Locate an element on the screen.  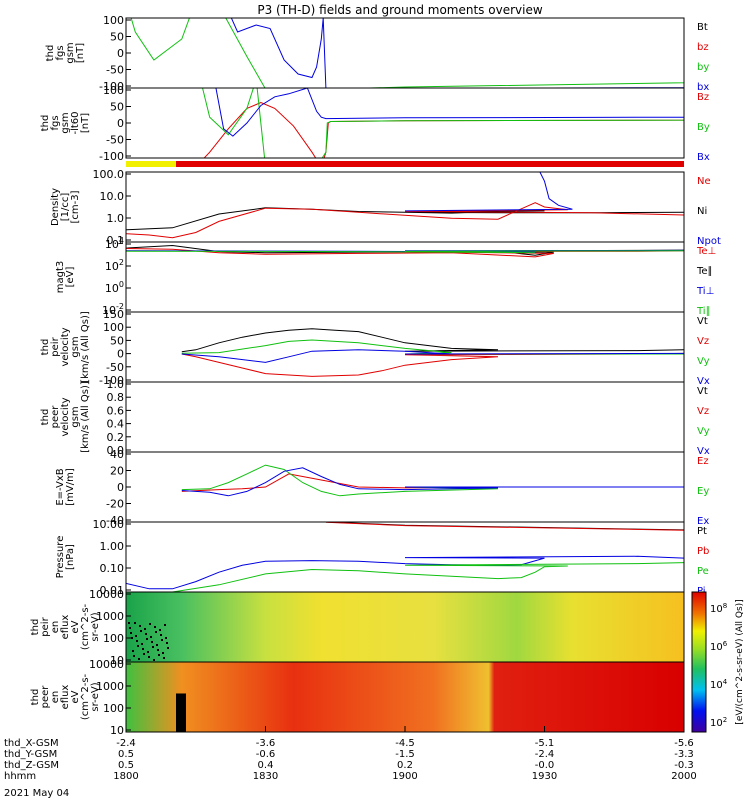
y-tick-label: 40 is located at coordinates (117, 454).